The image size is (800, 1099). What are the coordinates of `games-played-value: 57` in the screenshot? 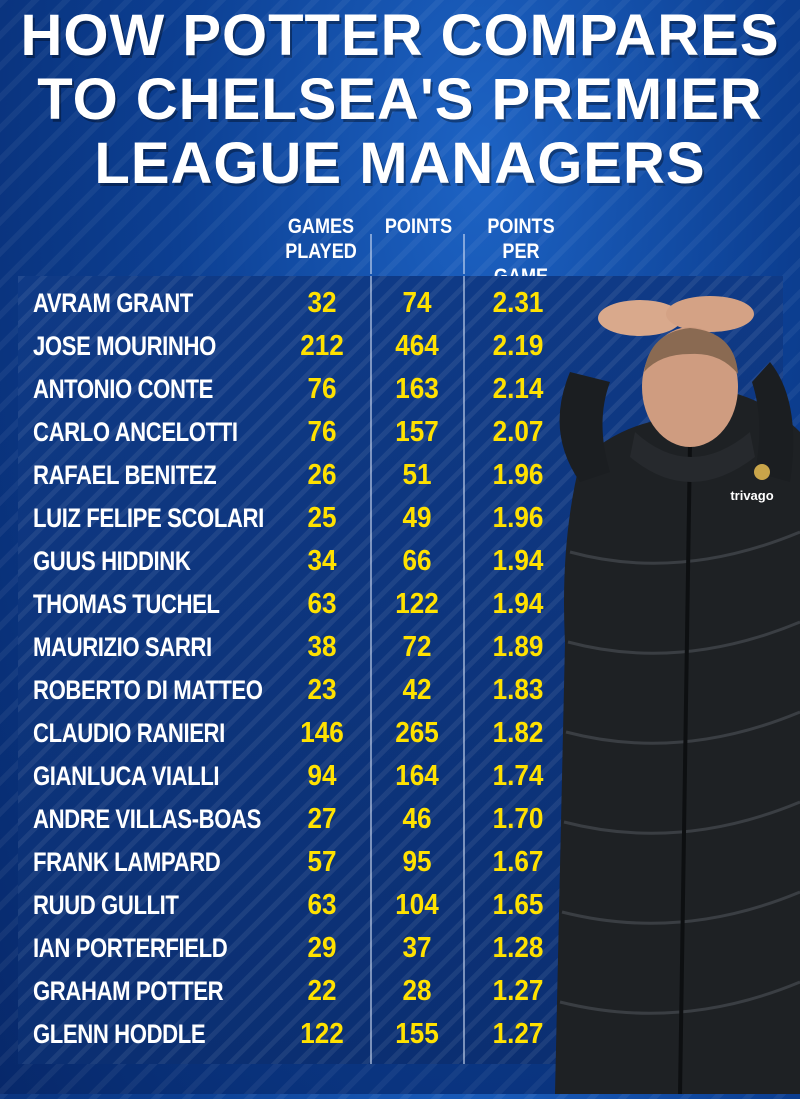 It's located at (322, 862).